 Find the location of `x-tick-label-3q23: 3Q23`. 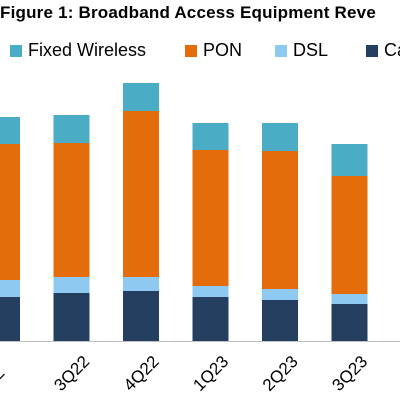

x-tick-label-3q23: 3Q23 is located at coordinates (349, 373).